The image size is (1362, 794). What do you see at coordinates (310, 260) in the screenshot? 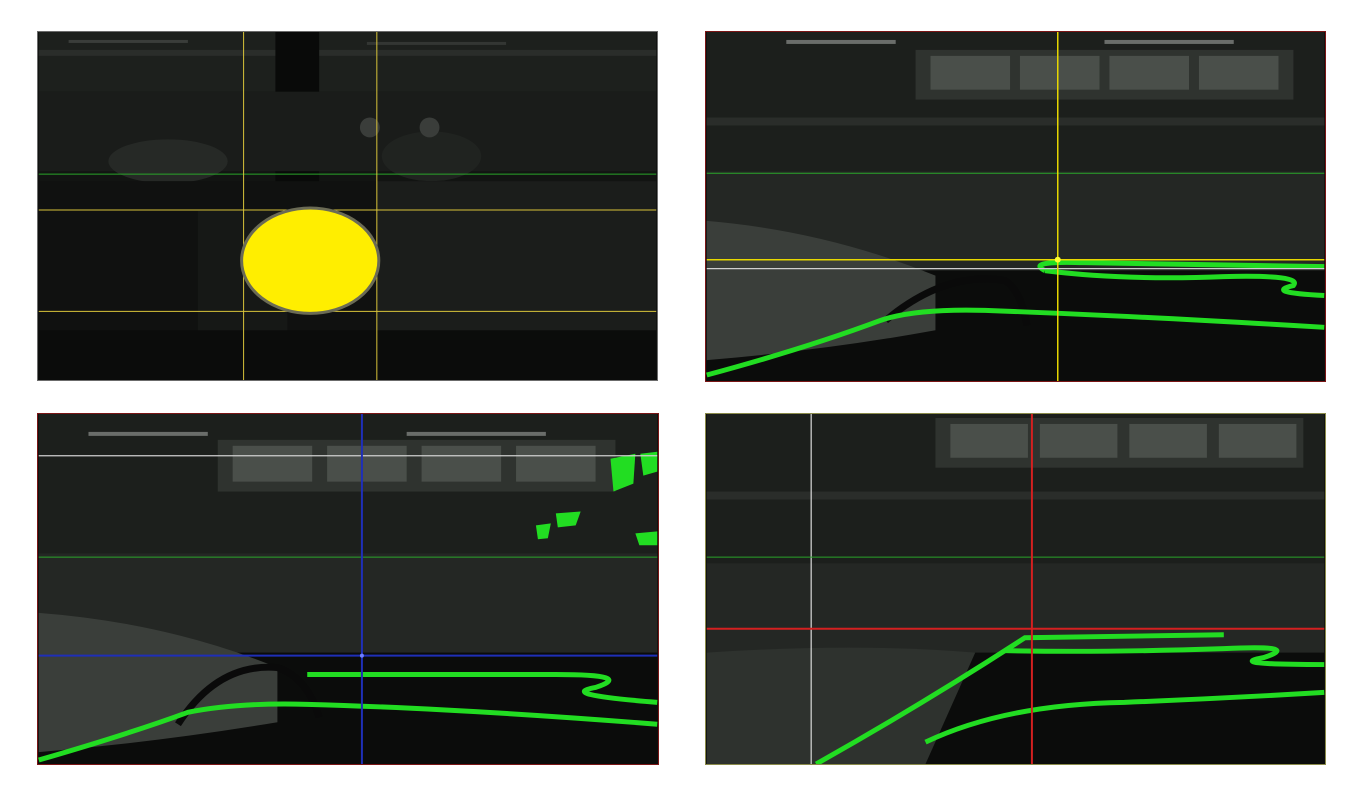
I see `tracked-ball` at bounding box center [310, 260].